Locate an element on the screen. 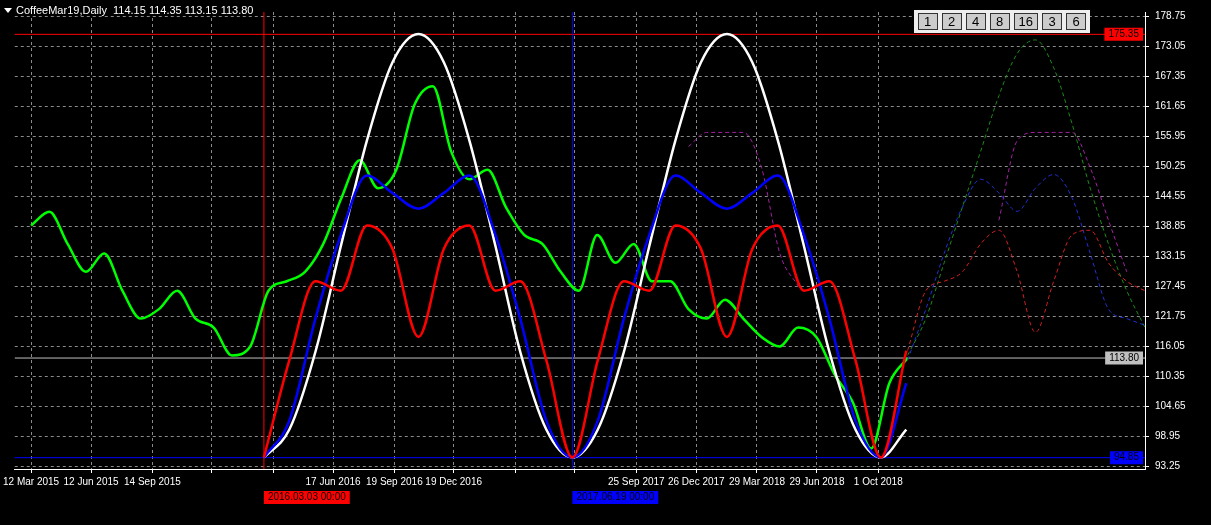  x-tick-label: 29 Mar 2018 is located at coordinates (757, 481).